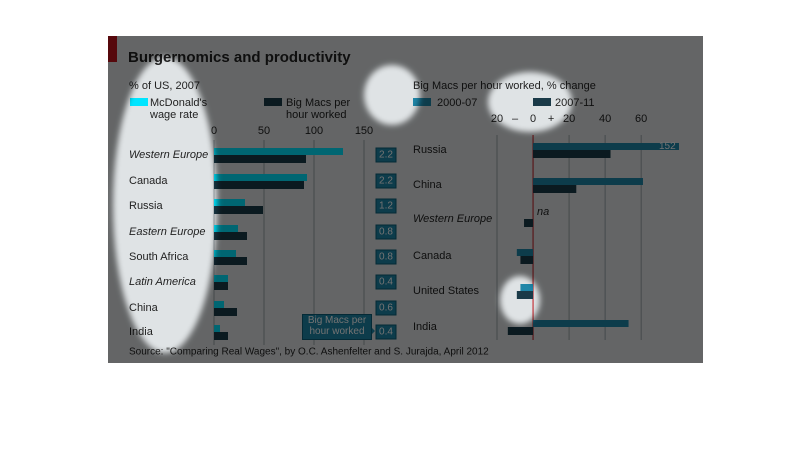 This screenshot has height=458, width=810. What do you see at coordinates (667, 146) in the screenshot?
I see `value-label: 152` at bounding box center [667, 146].